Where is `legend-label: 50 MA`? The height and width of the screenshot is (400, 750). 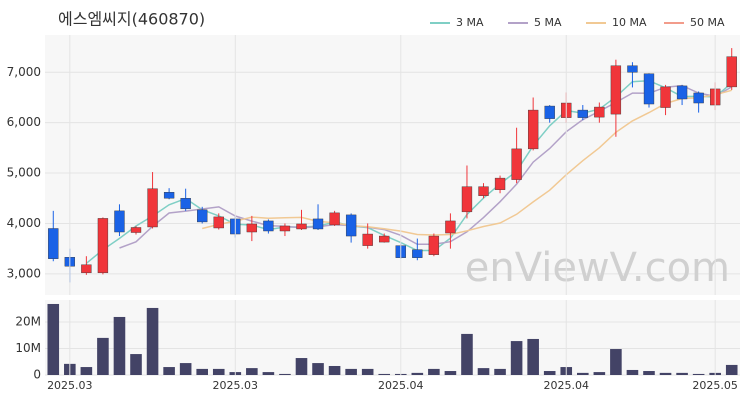 legend-label: 50 MA is located at coordinates (707, 22).